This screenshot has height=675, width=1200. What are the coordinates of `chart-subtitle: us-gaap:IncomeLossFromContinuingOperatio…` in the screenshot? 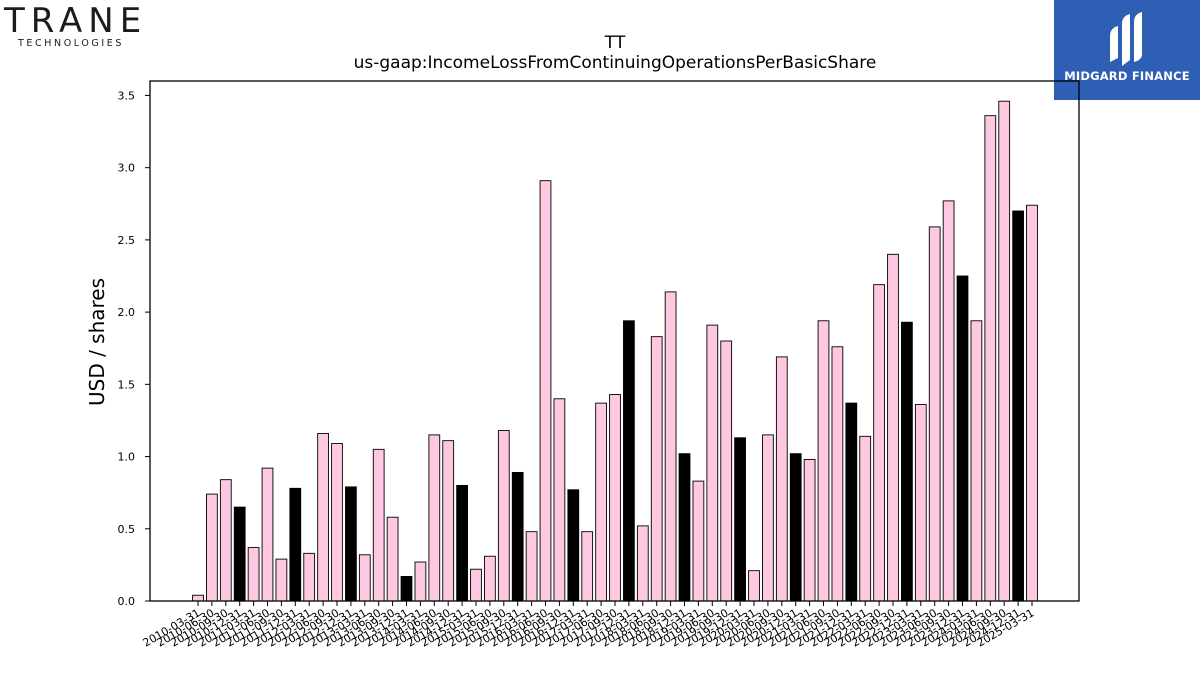 It's located at (615, 63).